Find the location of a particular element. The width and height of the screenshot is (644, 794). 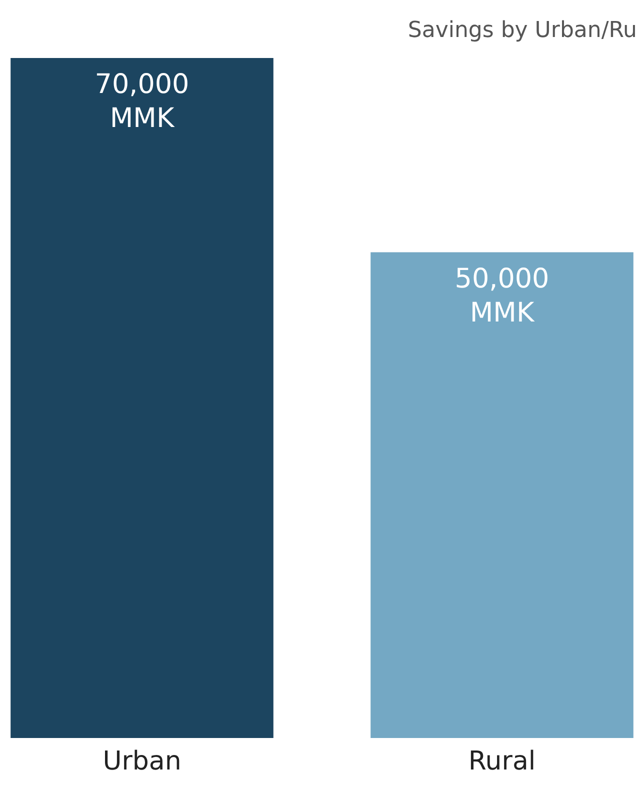

chart-title: Savings by Urban/Ru is located at coordinates (522, 30).